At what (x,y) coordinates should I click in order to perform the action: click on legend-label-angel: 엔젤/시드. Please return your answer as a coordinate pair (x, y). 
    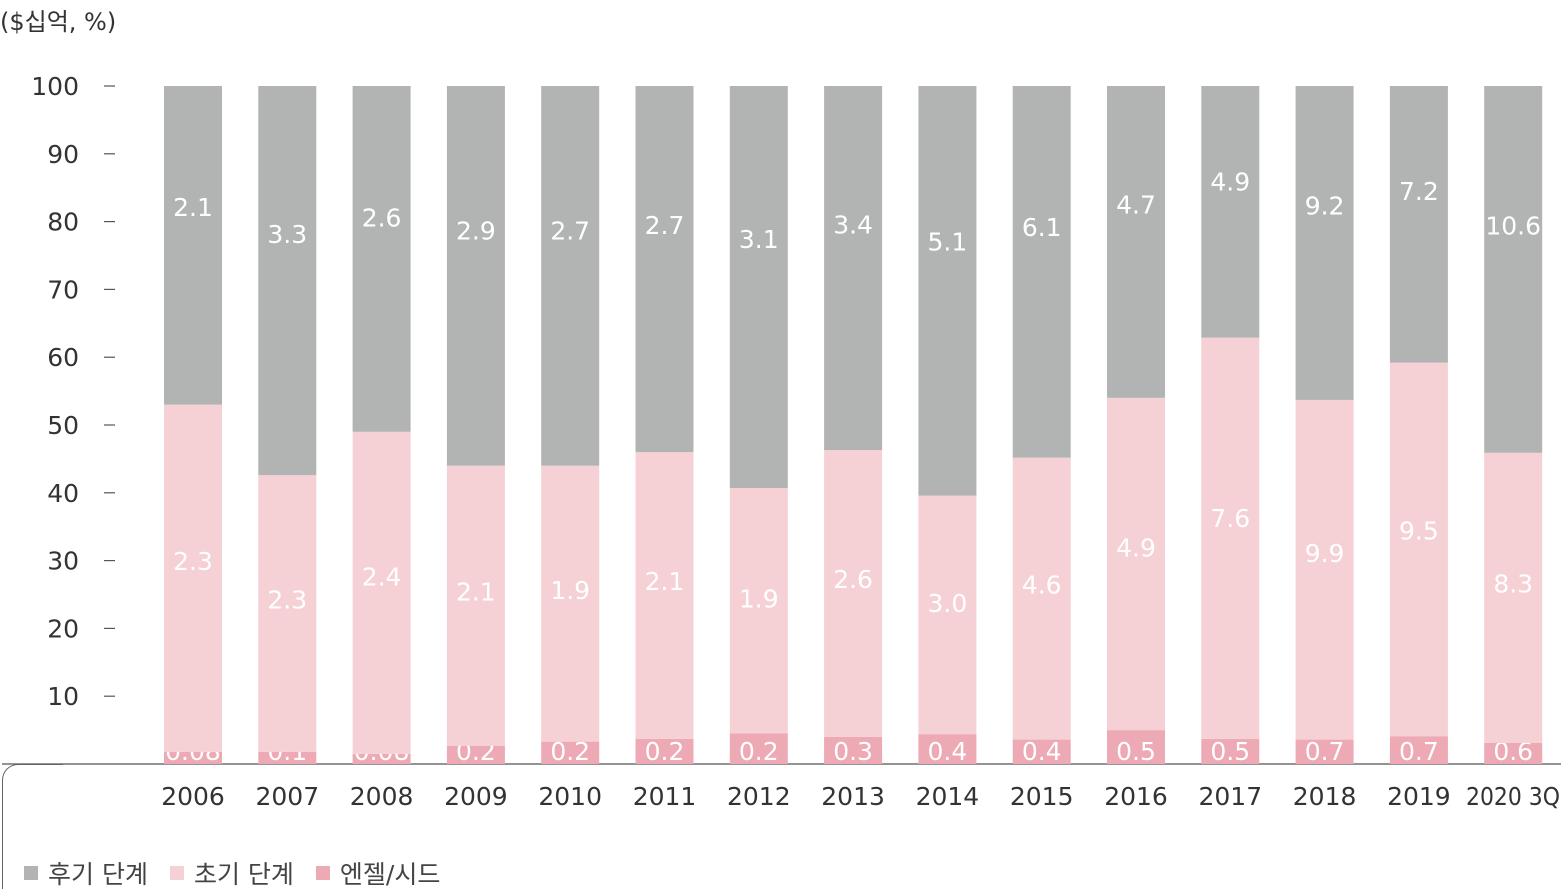
    Looking at the image, I should click on (390, 874).